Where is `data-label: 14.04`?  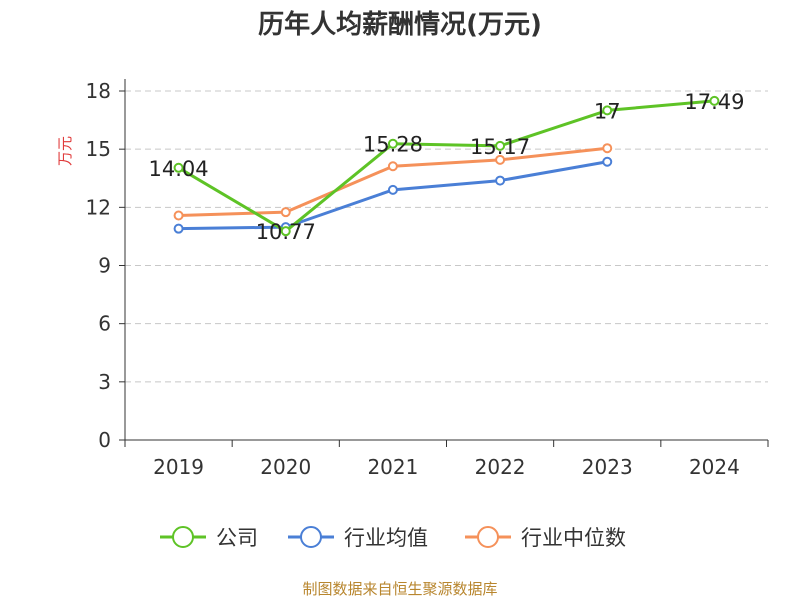 data-label: 14.04 is located at coordinates (179, 169).